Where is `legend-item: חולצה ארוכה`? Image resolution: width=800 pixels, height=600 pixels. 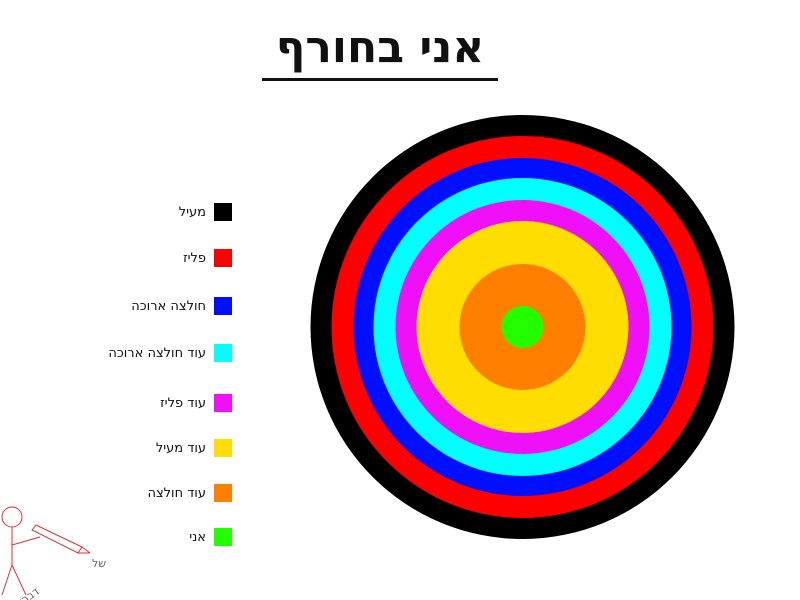
legend-item: חולצה ארוכה is located at coordinates (181, 306).